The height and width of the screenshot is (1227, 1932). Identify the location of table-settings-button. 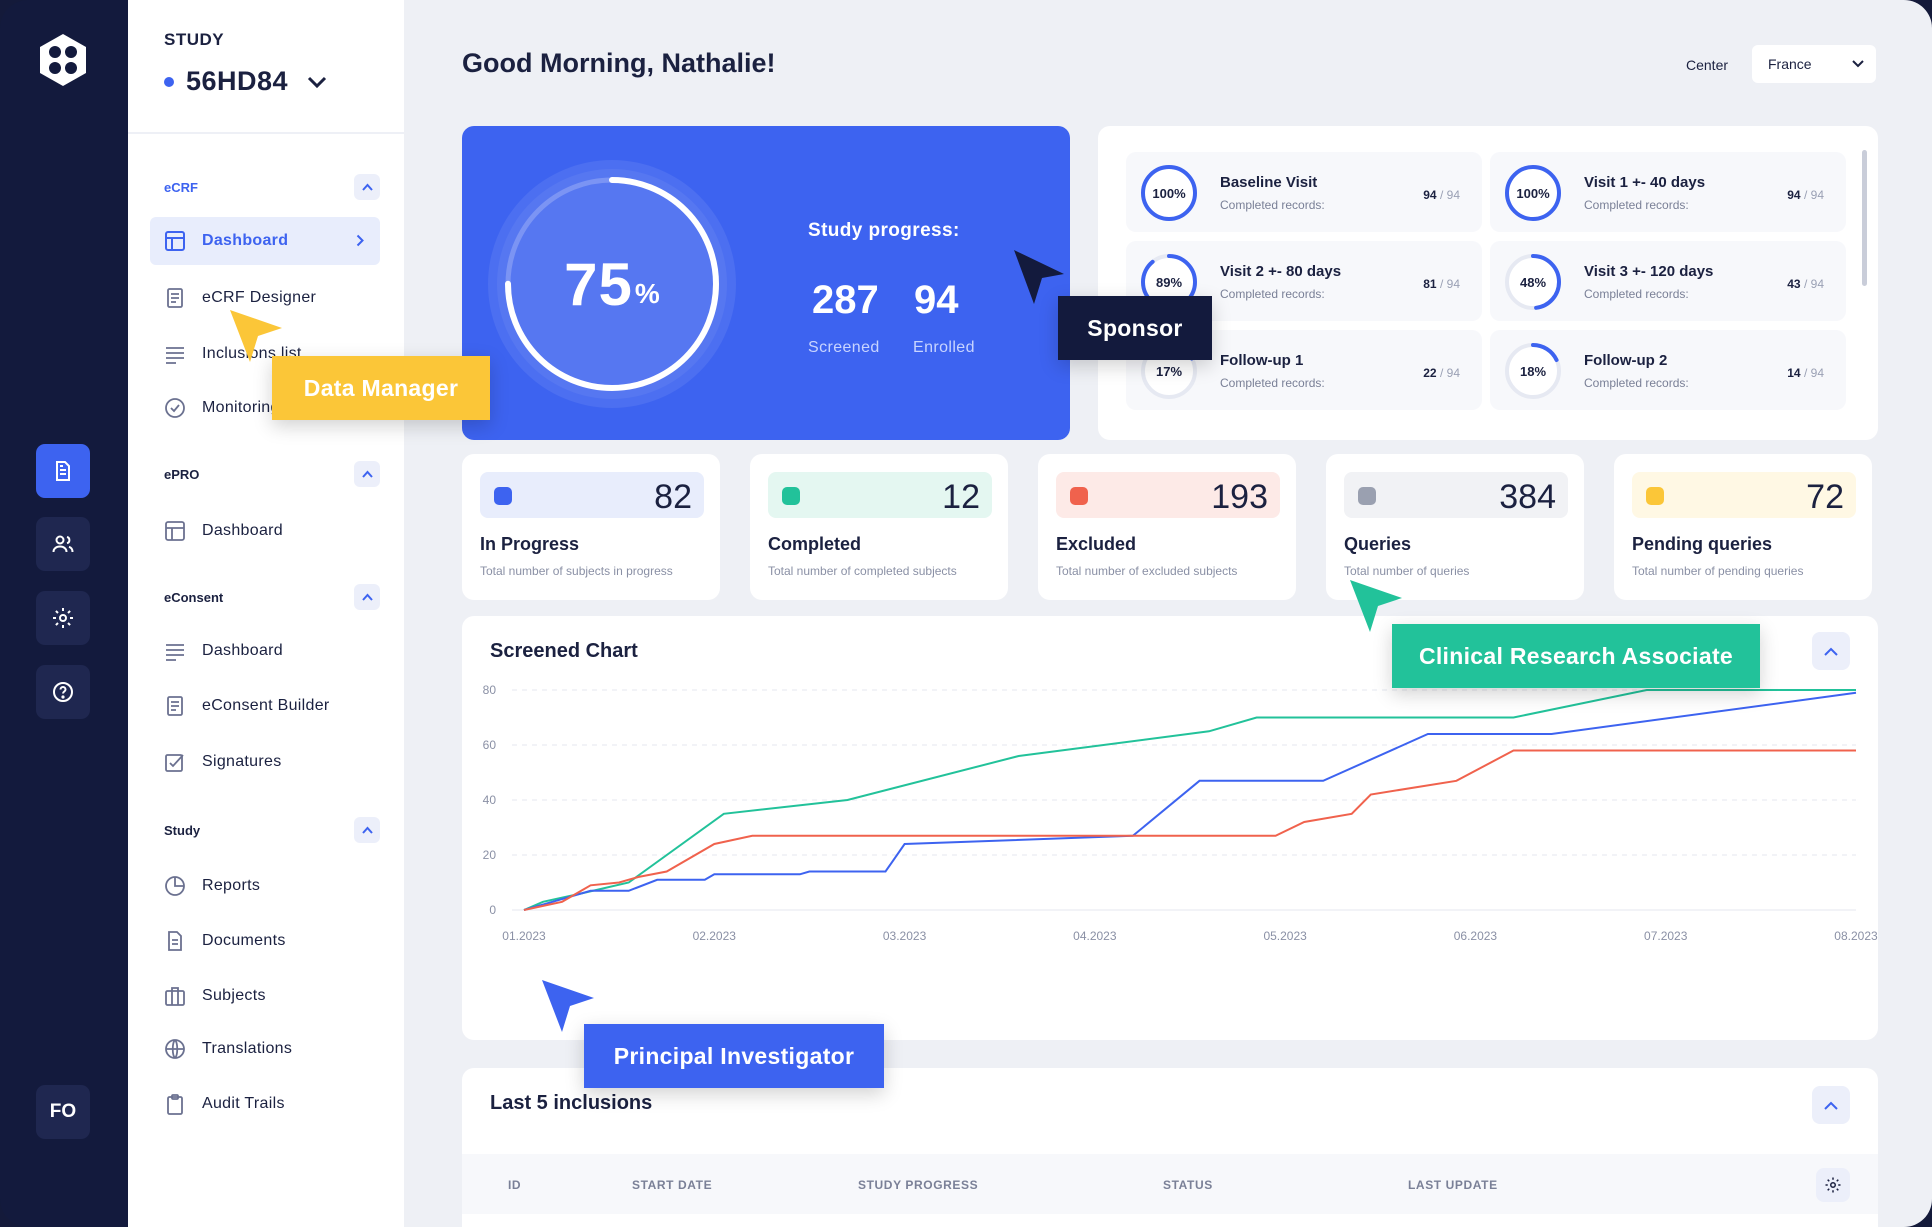
(1833, 1185).